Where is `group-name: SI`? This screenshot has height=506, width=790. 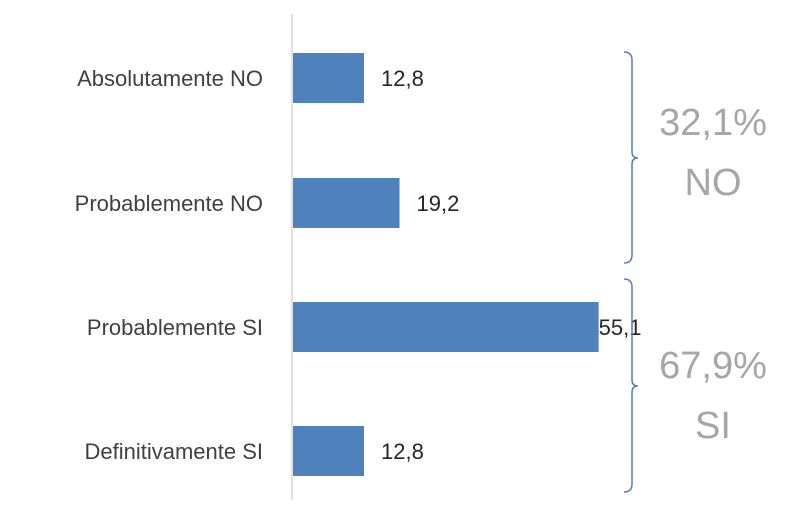
group-name: SI is located at coordinates (713, 426).